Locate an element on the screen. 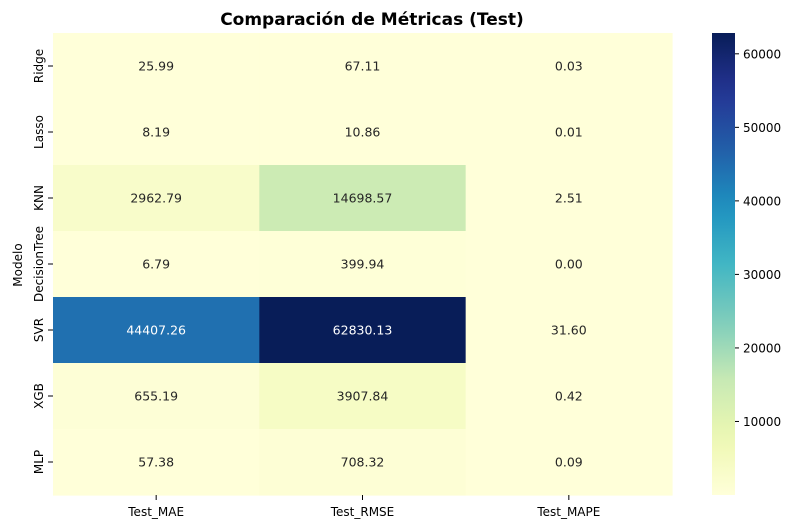 Image resolution: width=798 pixels, height=530 pixels. heatmap-cell-value: 0.42 is located at coordinates (569, 396).